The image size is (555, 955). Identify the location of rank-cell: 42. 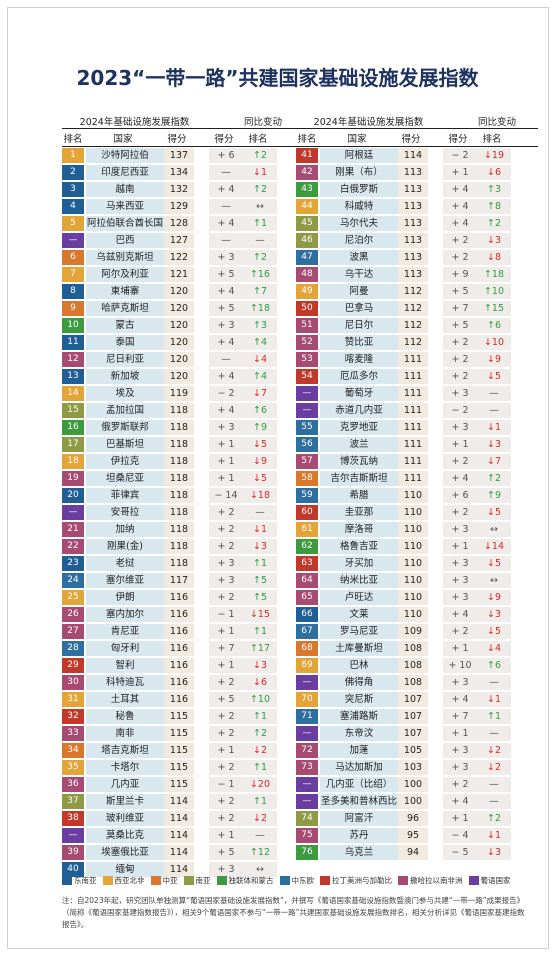
(307, 172).